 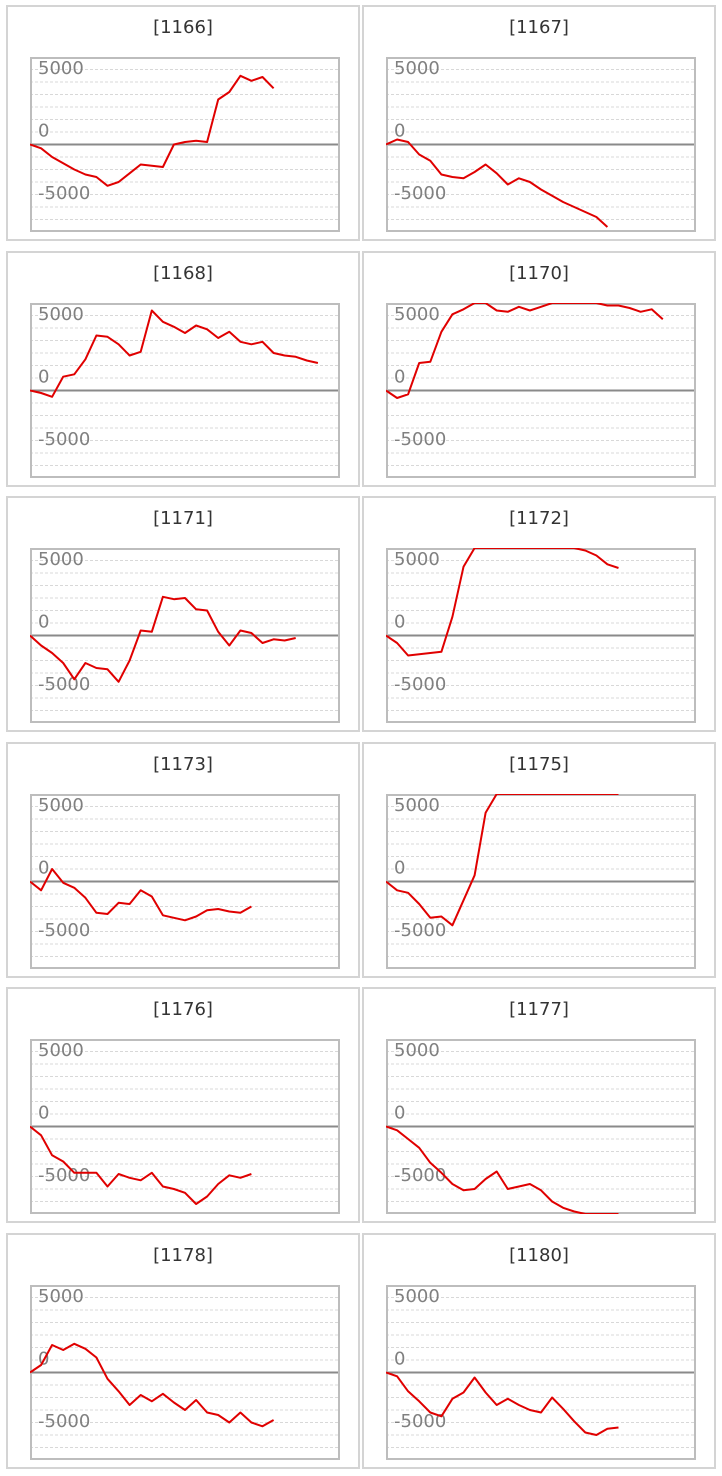 I want to click on chart-panel: [1168] 5000 0 -5000, so click(x=183, y=368).